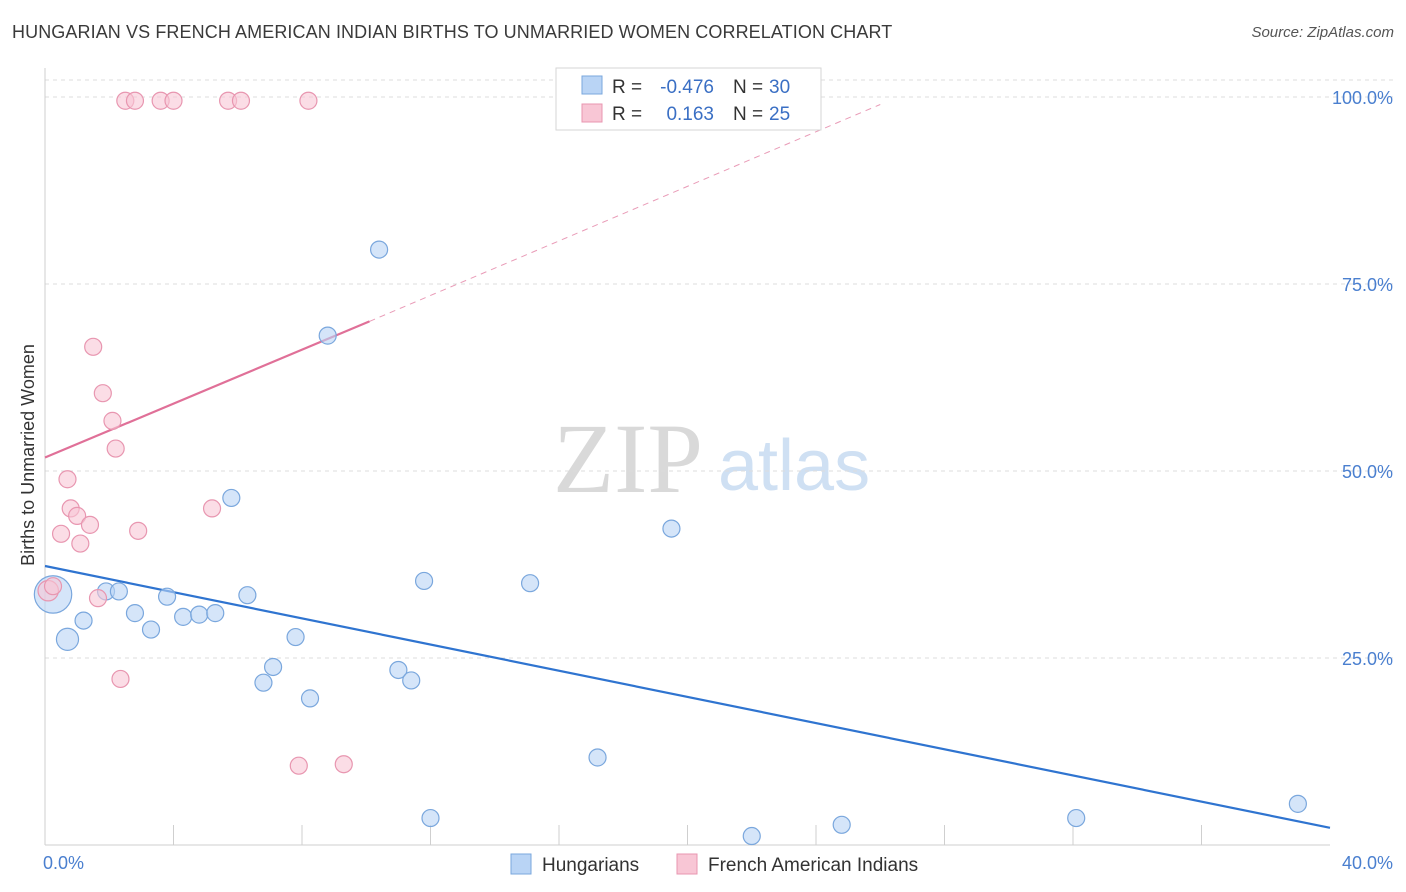  I want to click on watermark-zip: ZIP, so click(628, 458).